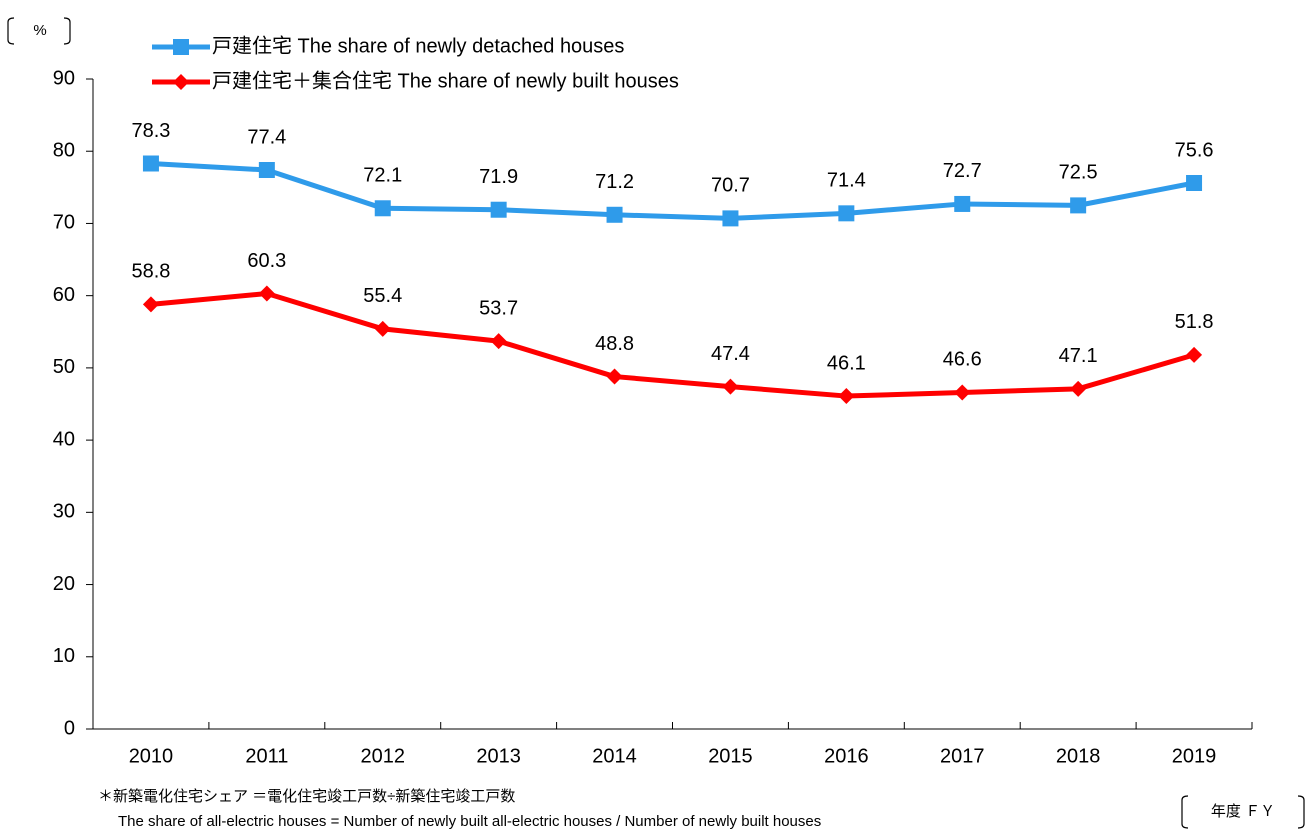 The width and height of the screenshot is (1312, 837). I want to click on data-label: 70.7, so click(730, 186).